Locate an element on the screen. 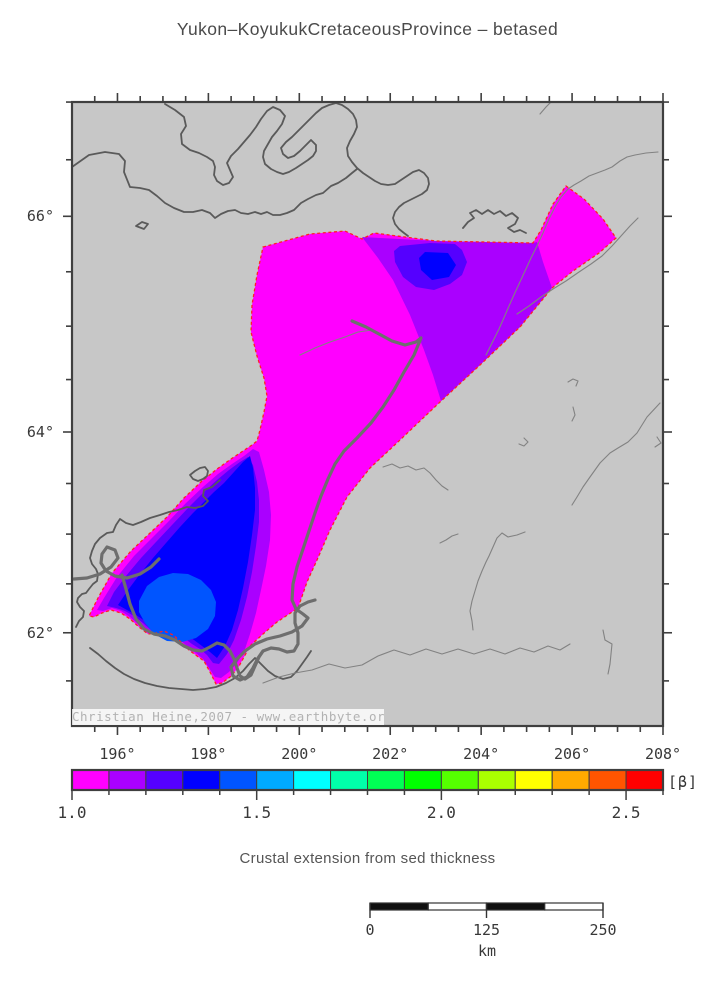  lat-tick-label: 66° is located at coordinates (40, 216).